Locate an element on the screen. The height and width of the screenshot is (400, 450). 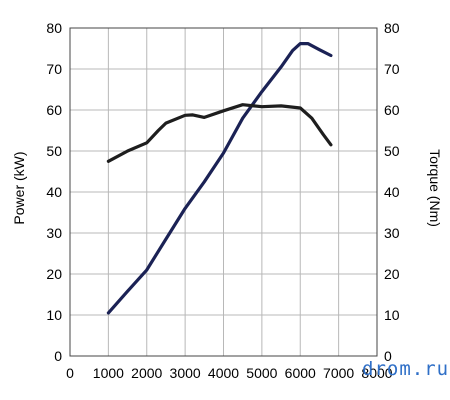
x-tick-label: 1000 is located at coordinates (108, 373).